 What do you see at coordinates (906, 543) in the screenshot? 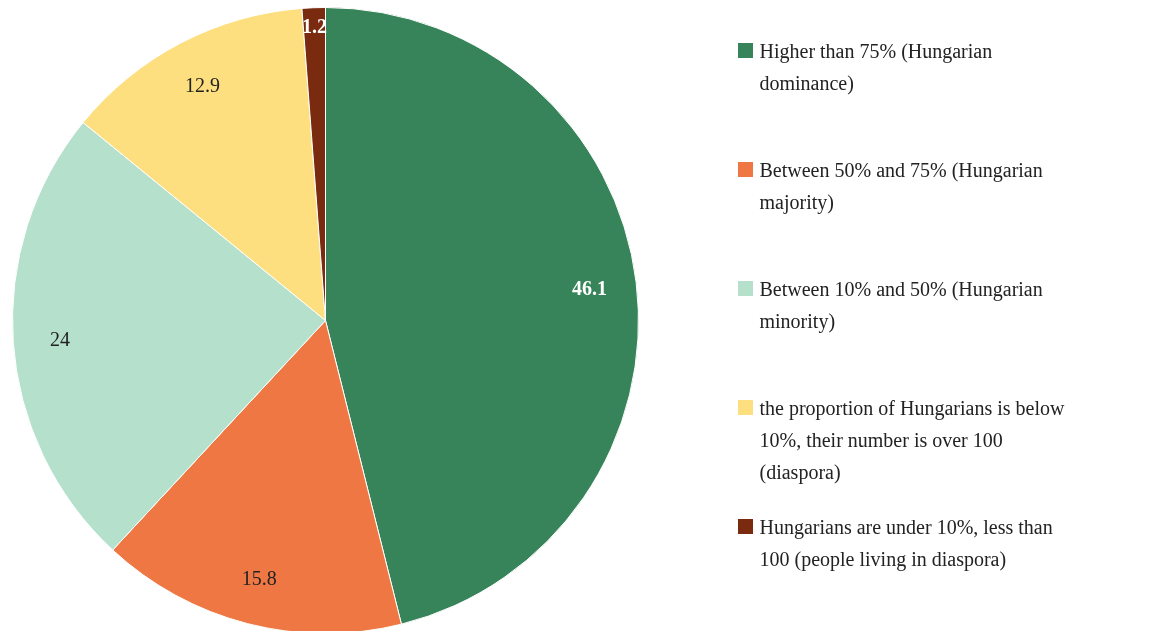
I see `legend-label: Hungarians are under 10%, less than 100 (people living in diaspora)` at bounding box center [906, 543].